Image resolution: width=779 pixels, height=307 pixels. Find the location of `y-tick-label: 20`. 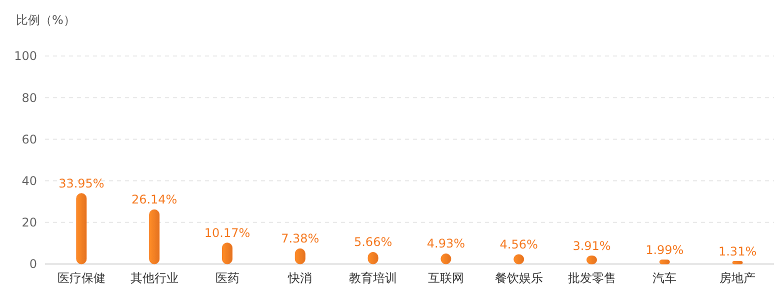

y-tick-label: 20 is located at coordinates (29, 223).